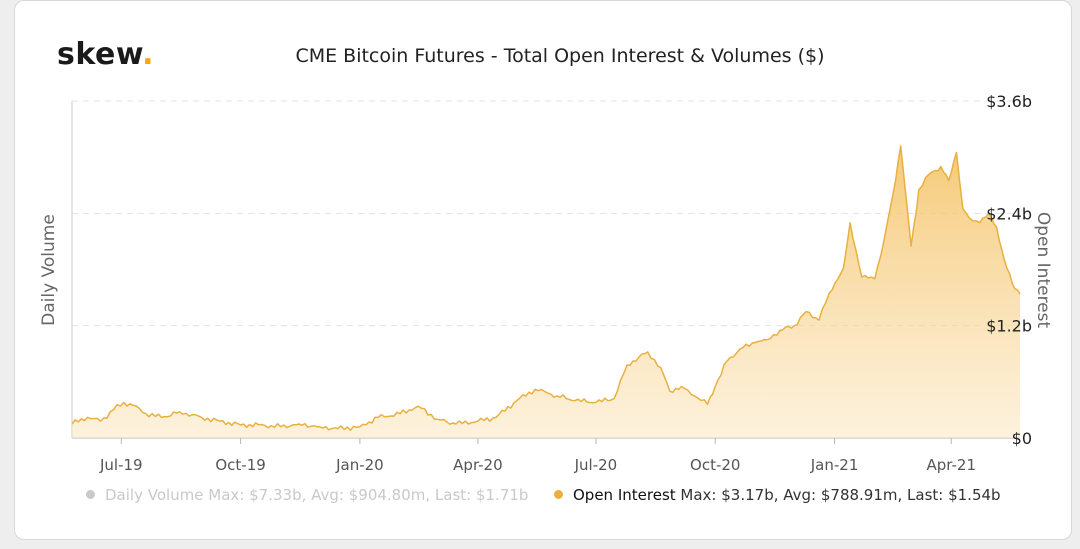 Image resolution: width=1080 pixels, height=549 pixels. I want to click on x-tick-label: Oct-19, so click(240, 465).